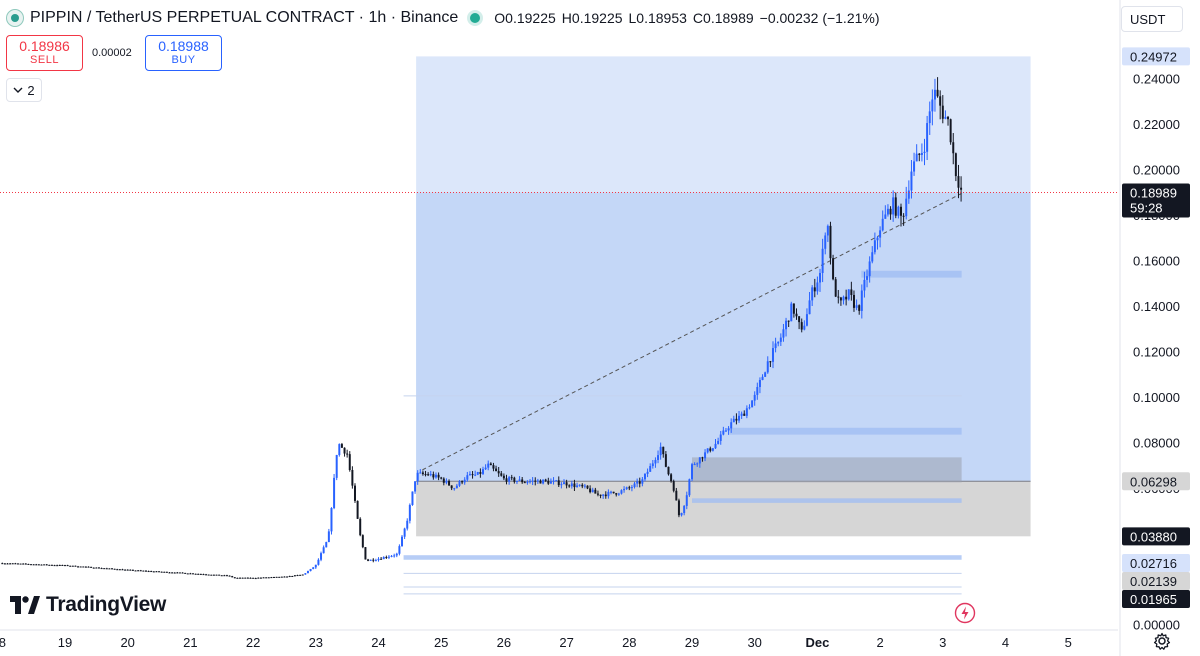  I want to click on buy-button: 0.18988 BUY, so click(183, 53).